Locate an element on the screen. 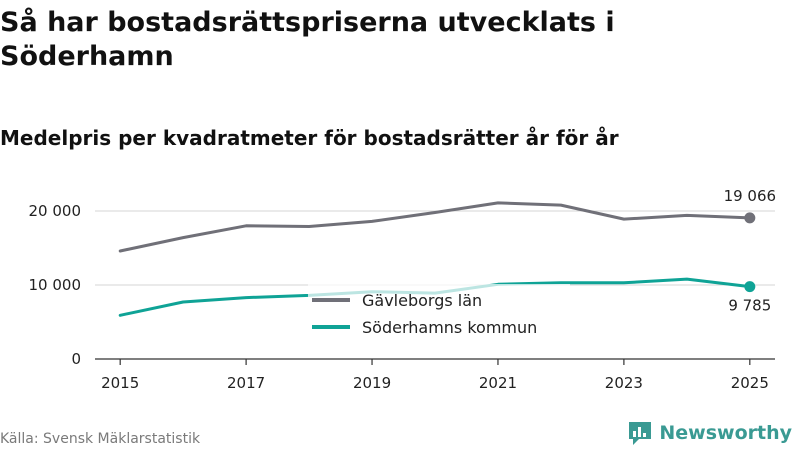 The height and width of the screenshot is (450, 800). y-tick-label: 10 000 is located at coordinates (55, 285).